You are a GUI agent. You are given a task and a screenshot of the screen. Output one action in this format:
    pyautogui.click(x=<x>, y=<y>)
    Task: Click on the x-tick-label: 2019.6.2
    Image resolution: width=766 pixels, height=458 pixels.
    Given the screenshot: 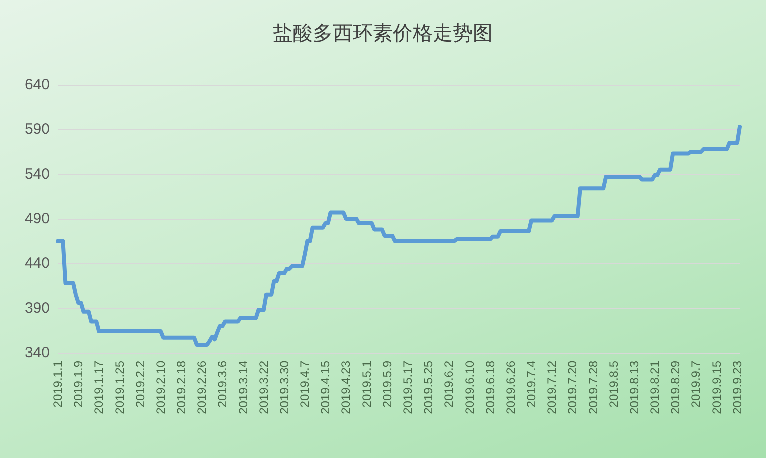 What is the action you would take?
    pyautogui.click(x=449, y=384)
    